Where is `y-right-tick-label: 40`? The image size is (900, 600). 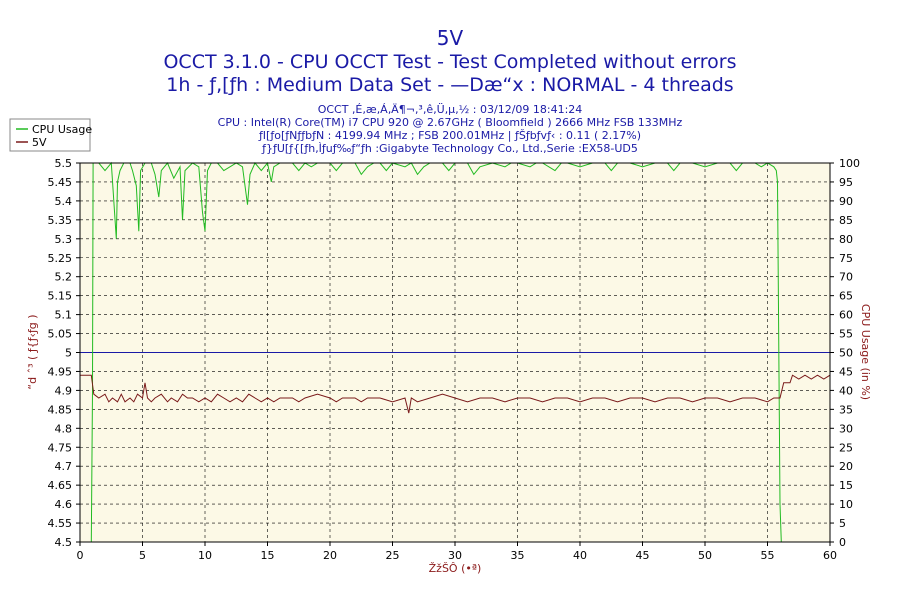
y-right-tick-label: 40 is located at coordinates (846, 390).